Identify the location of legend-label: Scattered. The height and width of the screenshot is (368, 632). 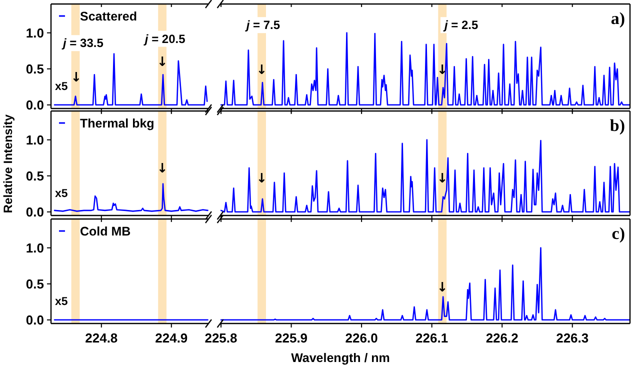
(108, 16).